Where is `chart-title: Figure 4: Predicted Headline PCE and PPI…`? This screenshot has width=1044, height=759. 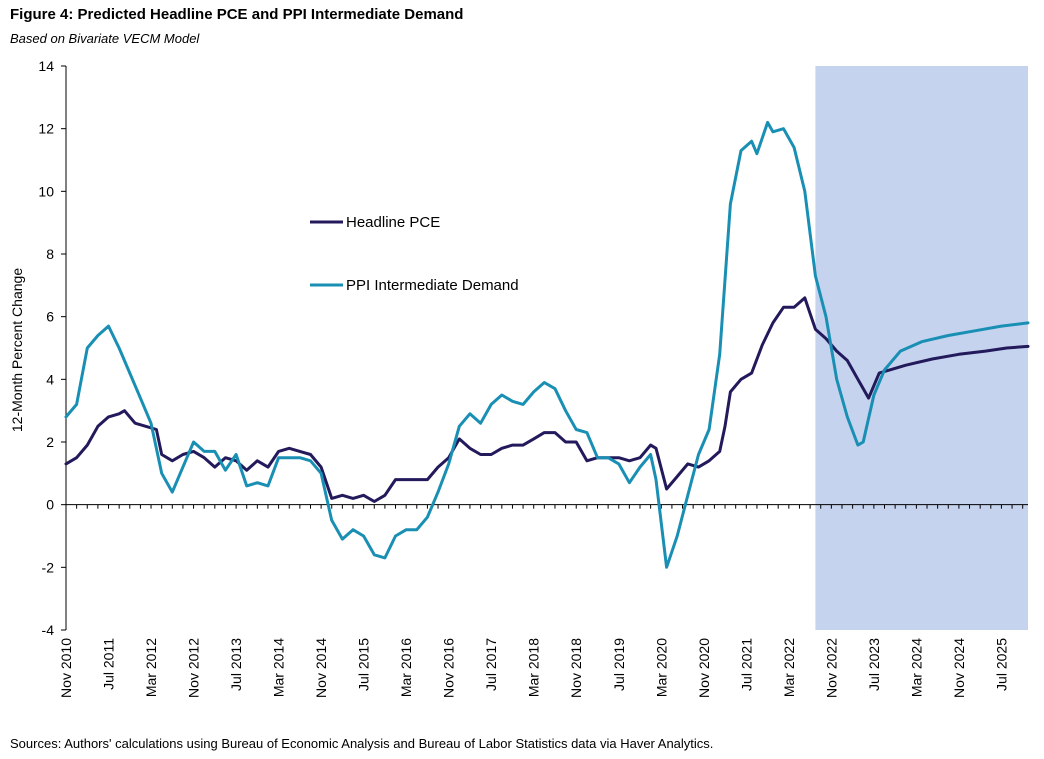 chart-title: Figure 4: Predicted Headline PCE and PPI… is located at coordinates (237, 14).